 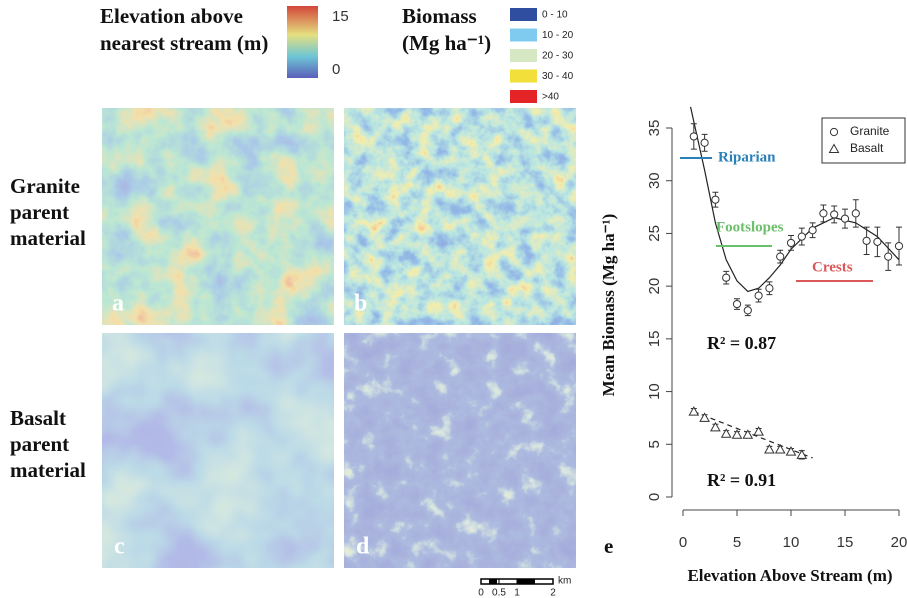 I want to click on map-title: (Mg ha⁻¹), so click(x=446, y=43).